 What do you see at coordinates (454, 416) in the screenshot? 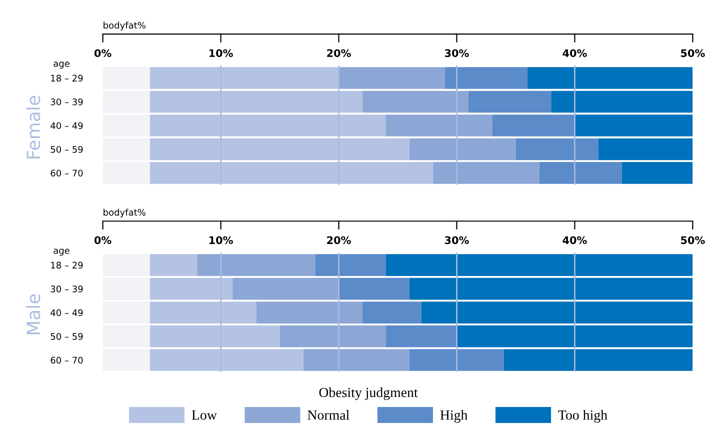
I see `legend-label: High` at bounding box center [454, 416].